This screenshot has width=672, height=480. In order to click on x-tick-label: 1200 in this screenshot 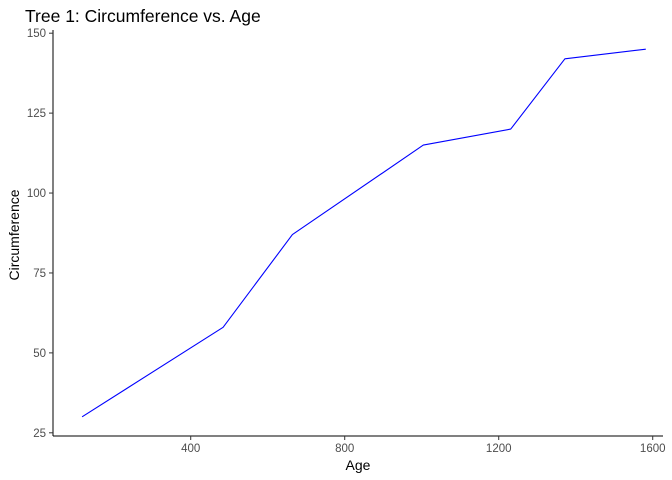, I will do `click(499, 449)`.